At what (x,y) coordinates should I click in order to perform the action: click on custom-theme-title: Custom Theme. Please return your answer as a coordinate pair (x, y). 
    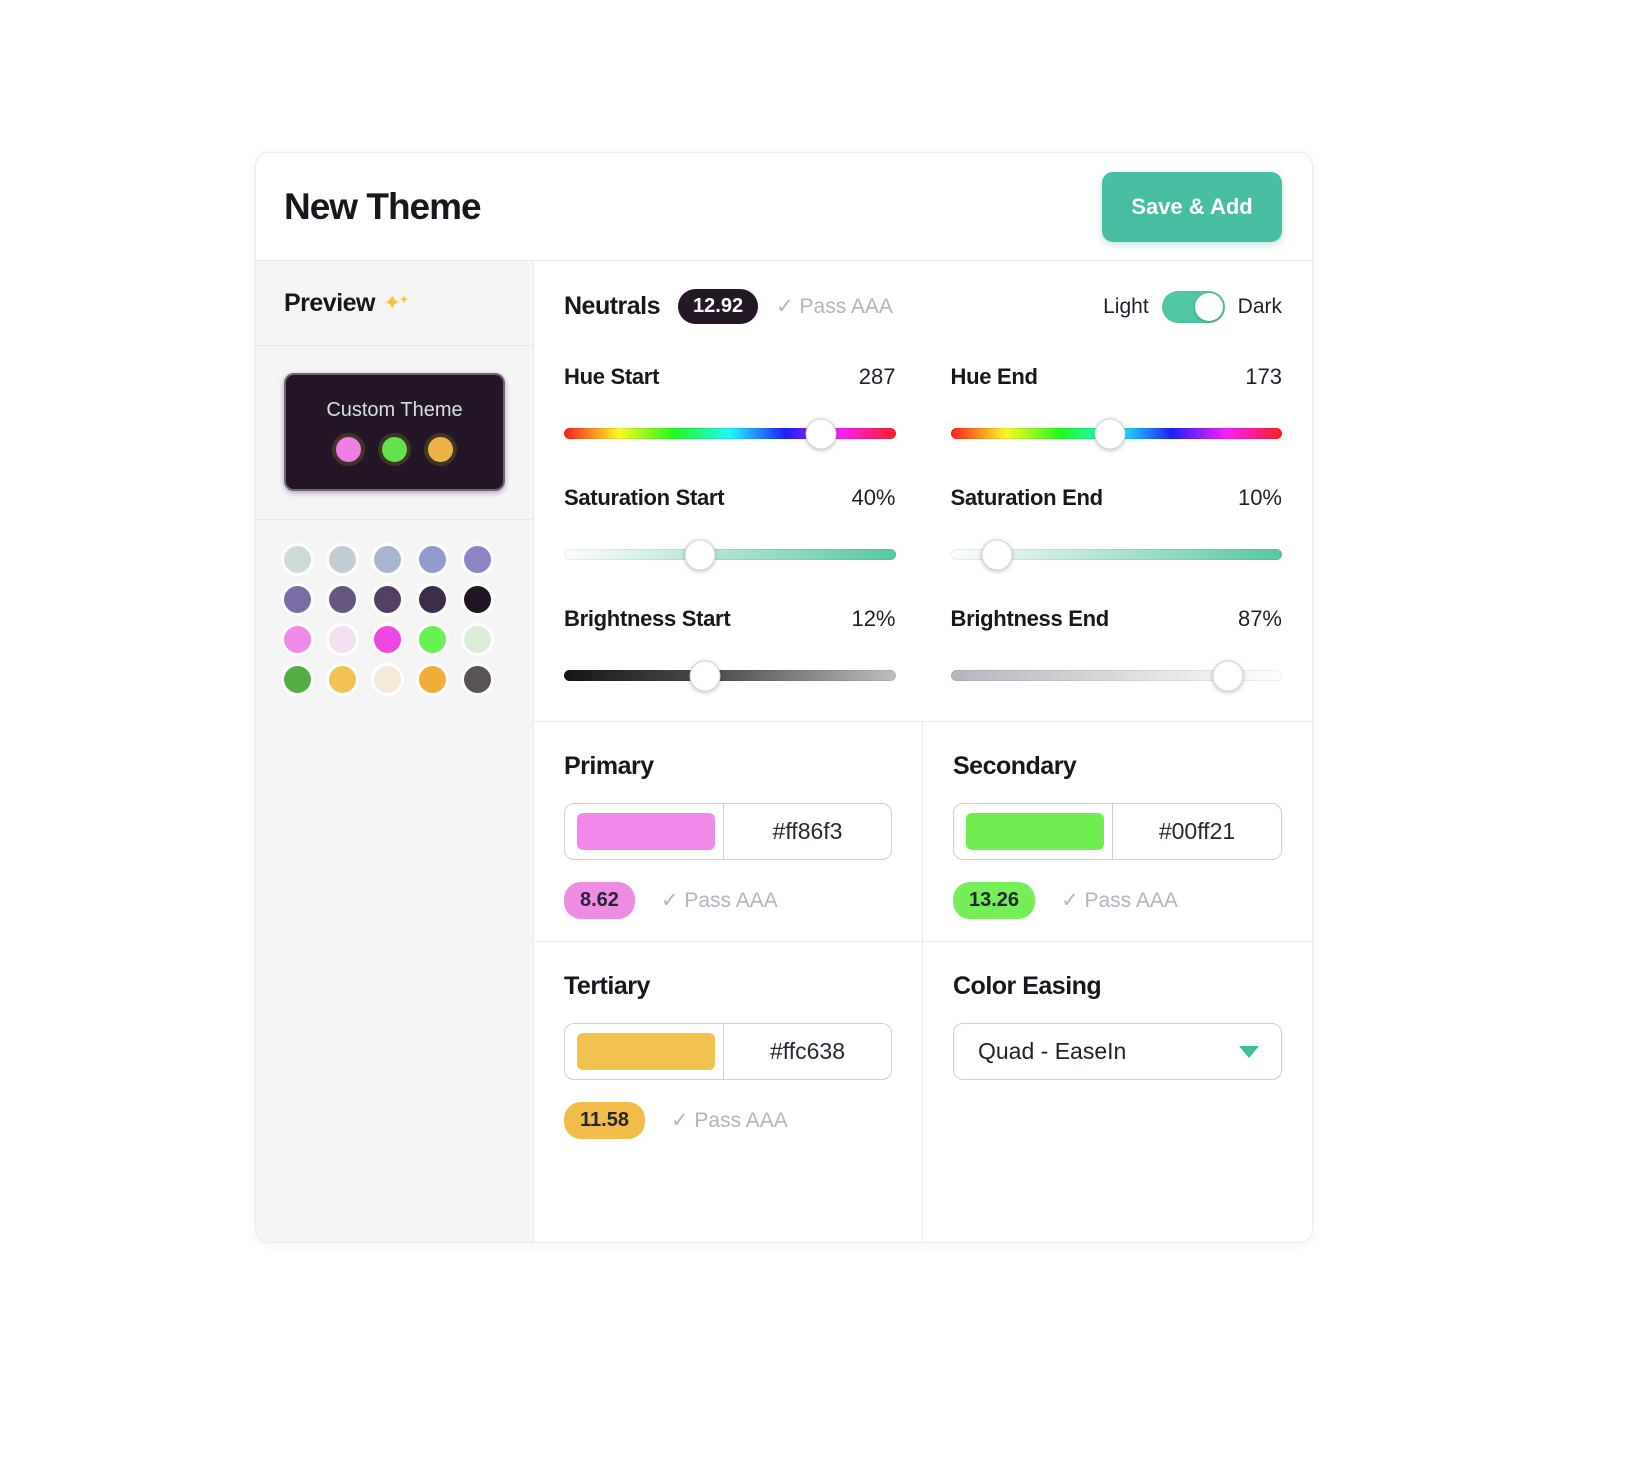
    Looking at the image, I should click on (394, 409).